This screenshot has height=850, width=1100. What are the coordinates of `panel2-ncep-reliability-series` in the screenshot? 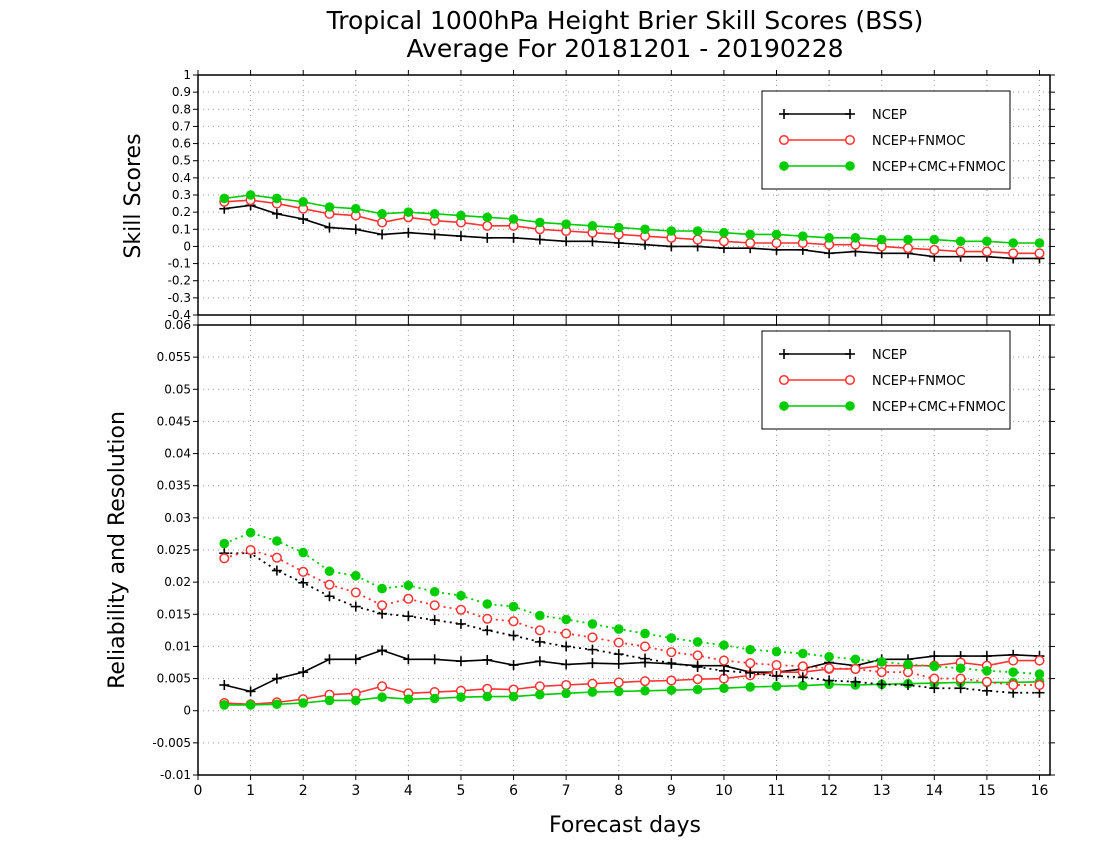 It's located at (632, 671).